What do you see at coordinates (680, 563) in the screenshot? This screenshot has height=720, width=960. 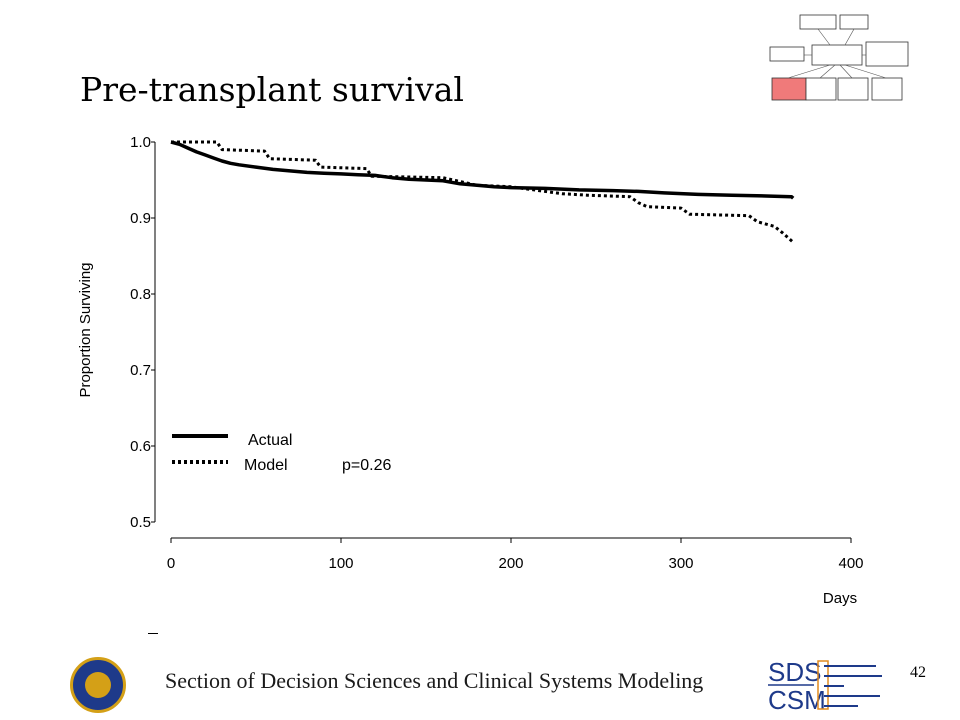 I see `x-tick-label: 300` at bounding box center [680, 563].